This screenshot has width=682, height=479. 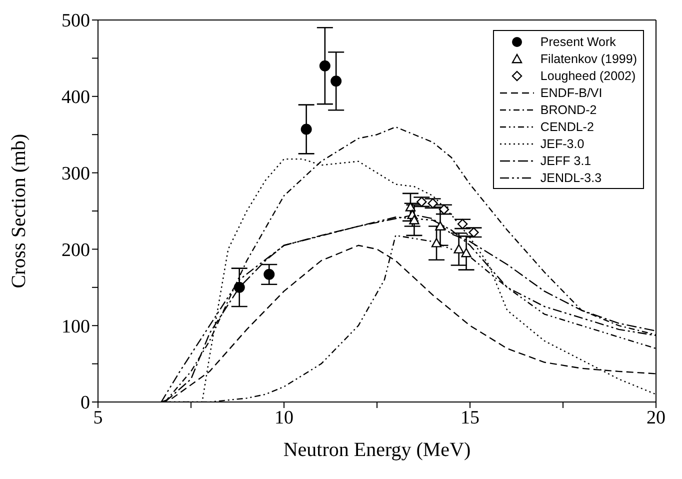 I want to click on y-tick-label: 300, so click(x=76, y=174).